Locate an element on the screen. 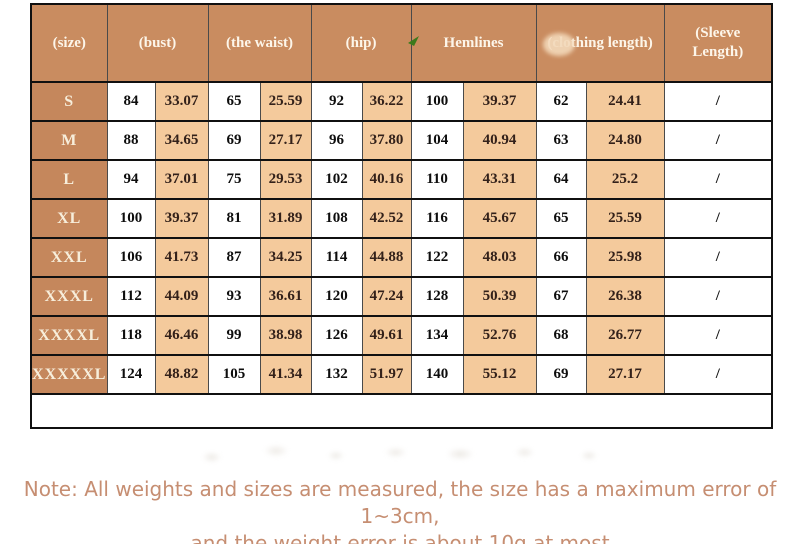  cell-bust-in: 34.65 is located at coordinates (181, 140).